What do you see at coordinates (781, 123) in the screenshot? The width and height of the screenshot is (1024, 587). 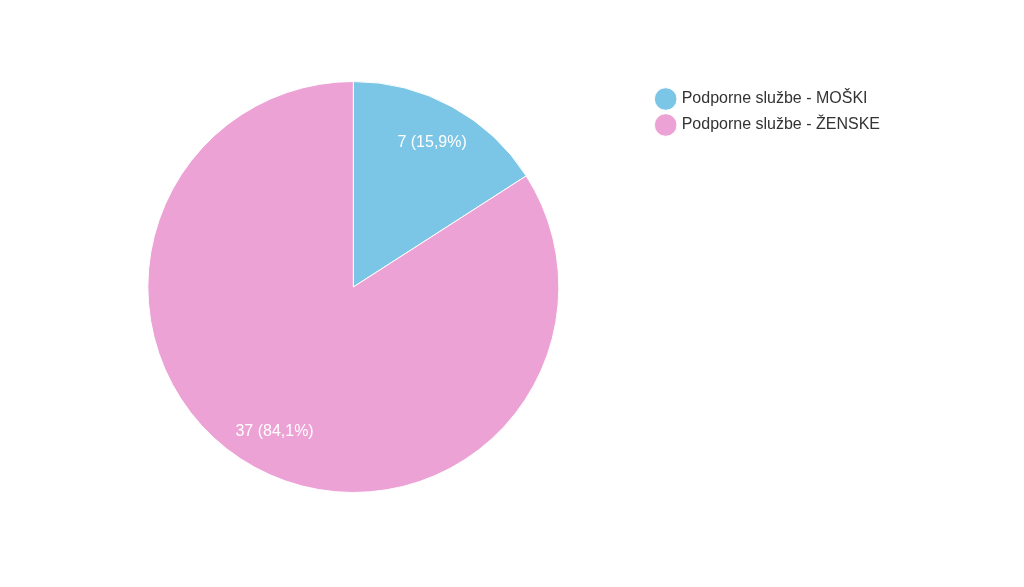 I see `legend-label: Podporne službe - ŽENSKE` at bounding box center [781, 123].